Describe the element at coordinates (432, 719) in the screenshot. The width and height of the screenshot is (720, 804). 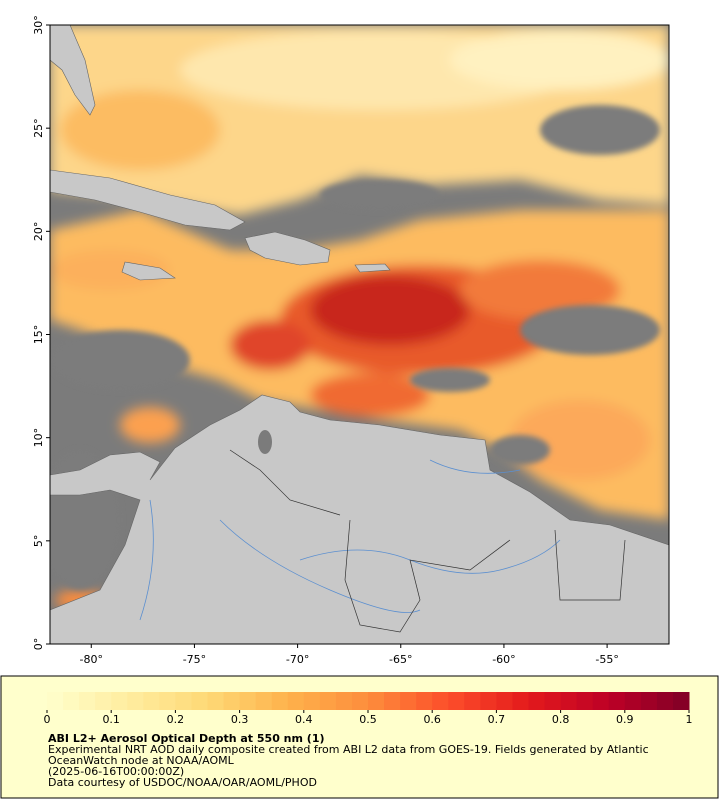
I see `colorbar-tick-label: 0.6` at that location.